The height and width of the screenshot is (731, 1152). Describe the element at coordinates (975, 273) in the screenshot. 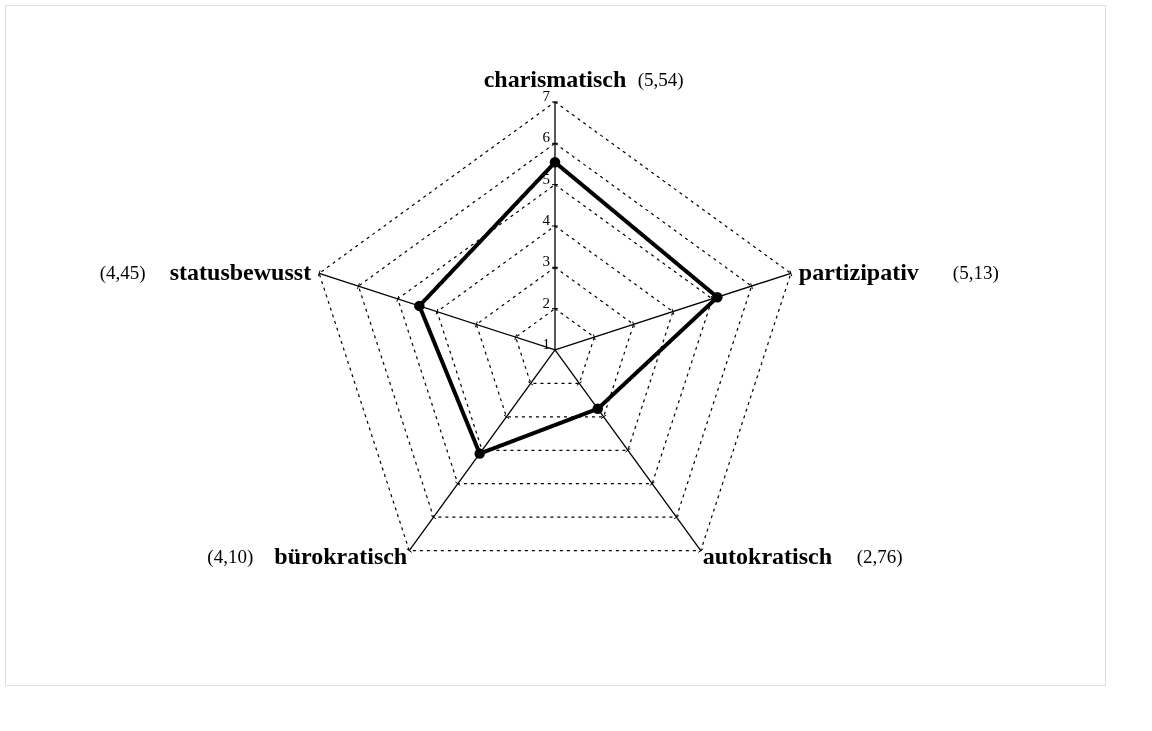

I see `text: (5,13)` at that location.